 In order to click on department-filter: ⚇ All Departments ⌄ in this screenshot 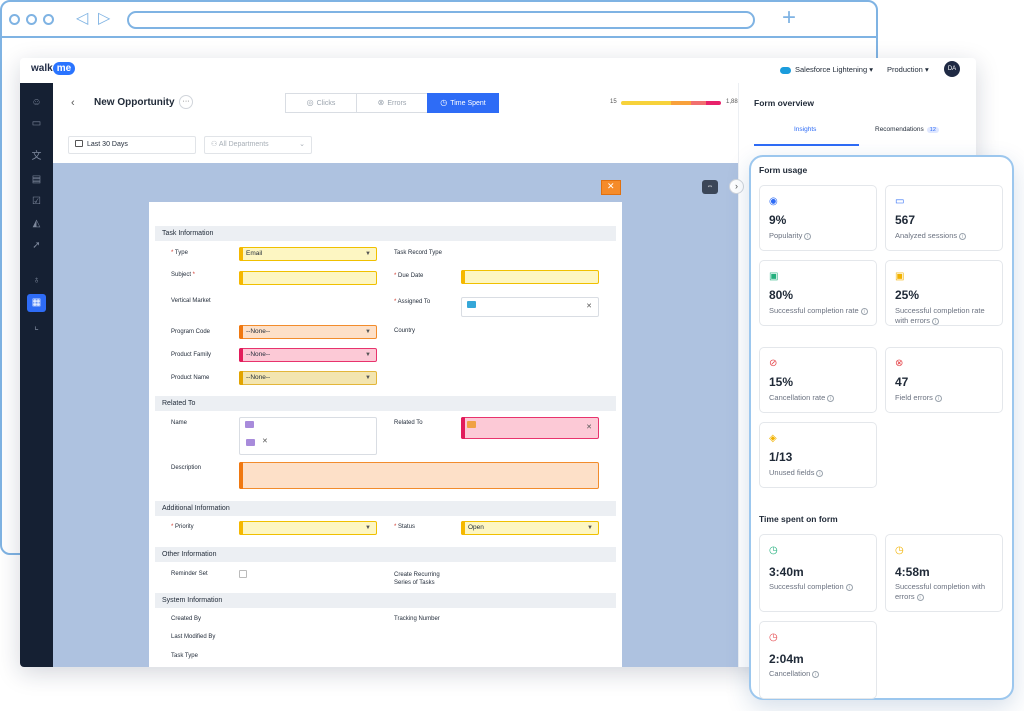, I will do `click(258, 145)`.